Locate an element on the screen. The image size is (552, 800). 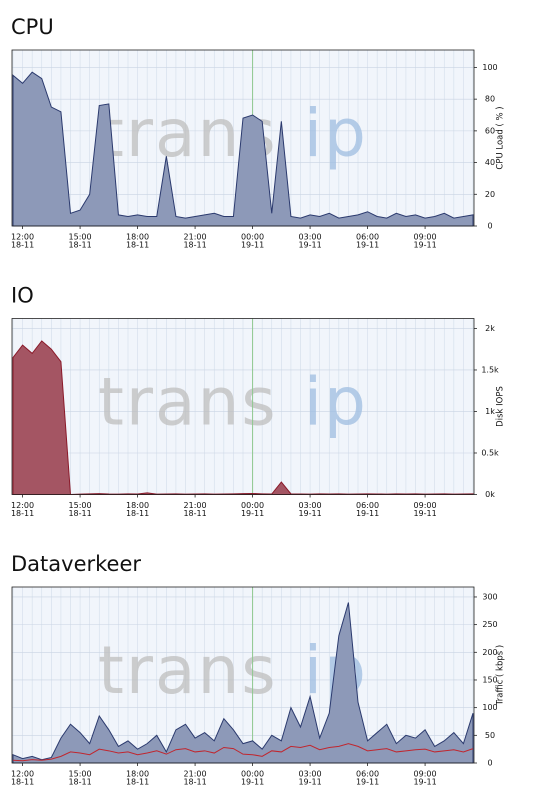
chart-title: IO is located at coordinates (22, 296).